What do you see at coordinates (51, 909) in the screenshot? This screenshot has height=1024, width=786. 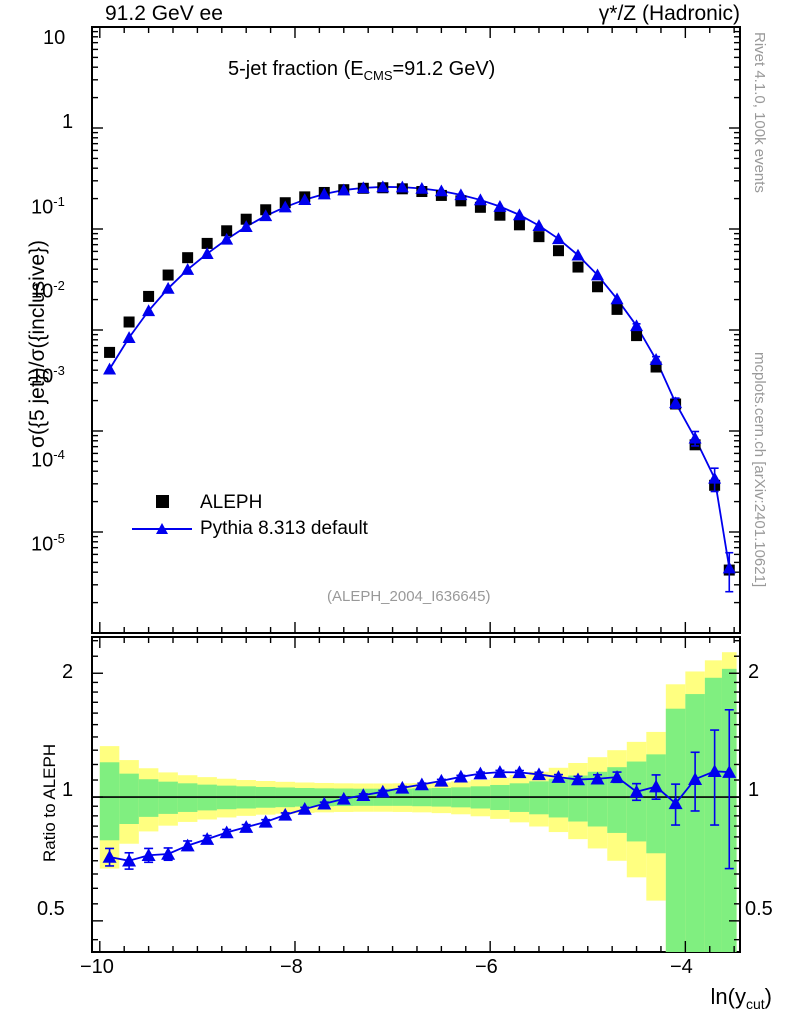 I see `ratio-ytick-label-0p5: 0.5` at bounding box center [51, 909].